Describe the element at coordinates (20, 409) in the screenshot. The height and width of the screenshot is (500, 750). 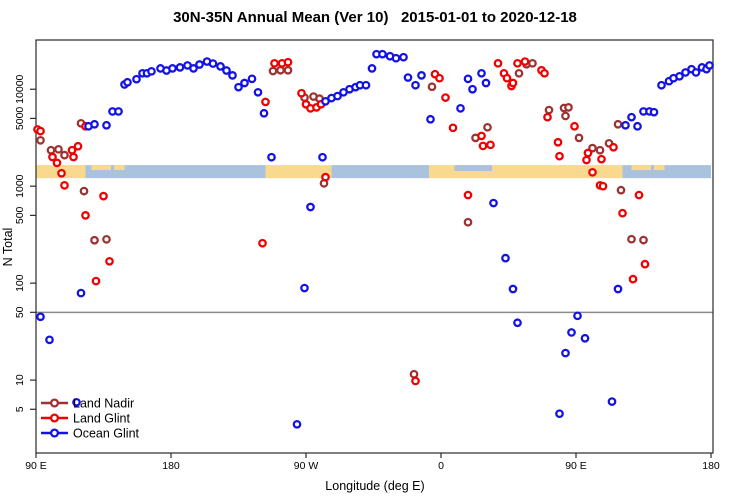
I see `y-tick-label: 5` at that location.